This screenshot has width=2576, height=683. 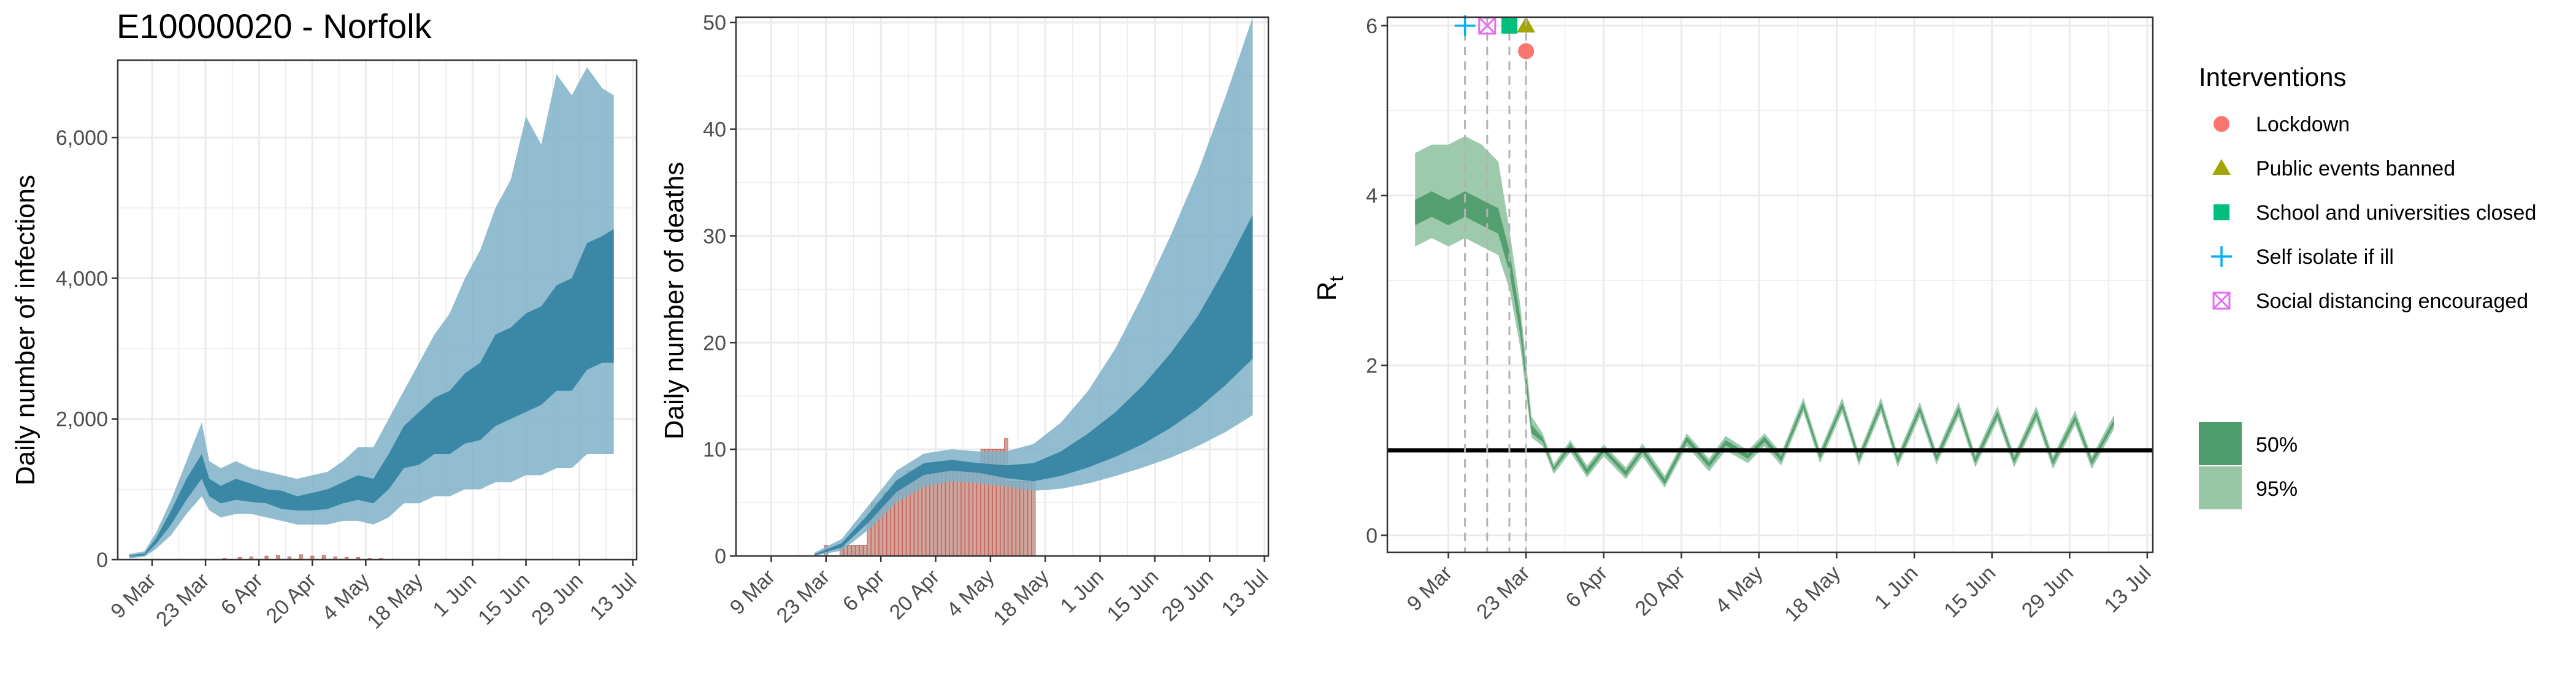 What do you see at coordinates (2128, 589) in the screenshot?
I see `rt-x-tick-label: 13 Jul` at bounding box center [2128, 589].